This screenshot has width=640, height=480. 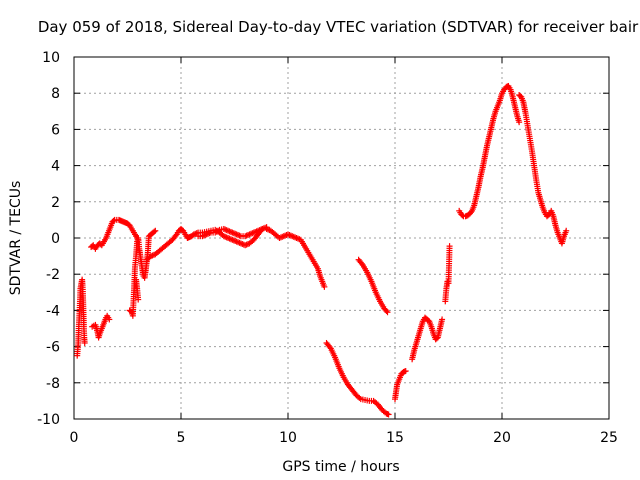 I want to click on x-tick-label: 25, so click(x=609, y=438).